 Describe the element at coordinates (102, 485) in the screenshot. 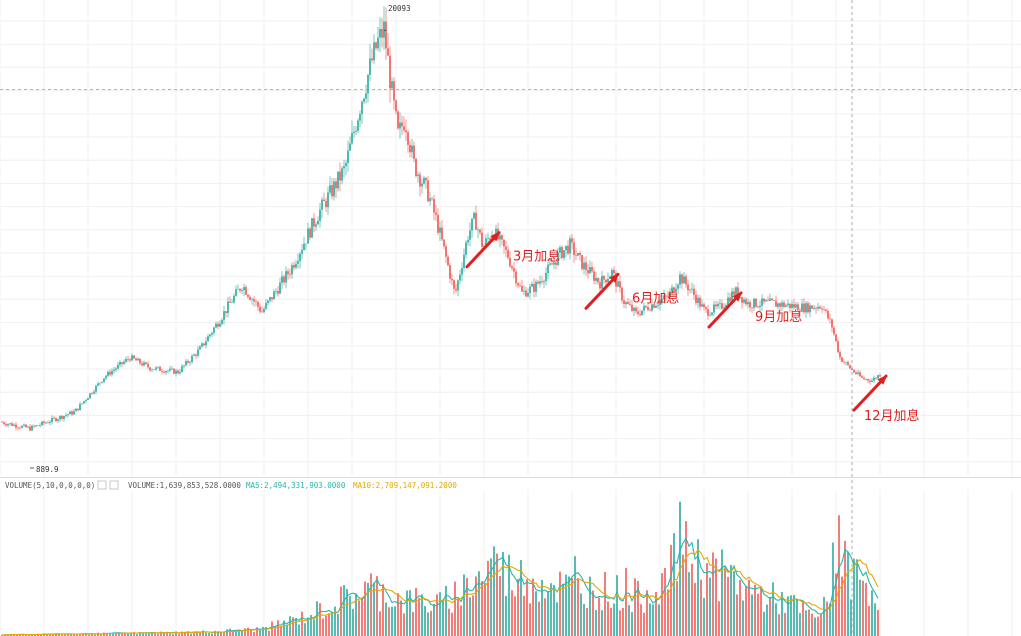

I see `volume-settings-icon` at that location.